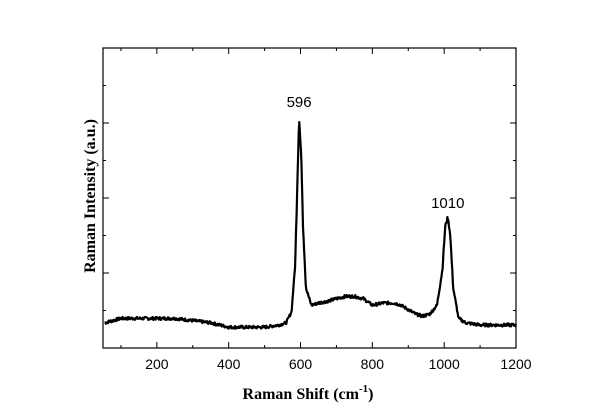 Image resolution: width=600 pixels, height=417 pixels. What do you see at coordinates (157, 364) in the screenshot?
I see `x-tick-label: 200` at bounding box center [157, 364].